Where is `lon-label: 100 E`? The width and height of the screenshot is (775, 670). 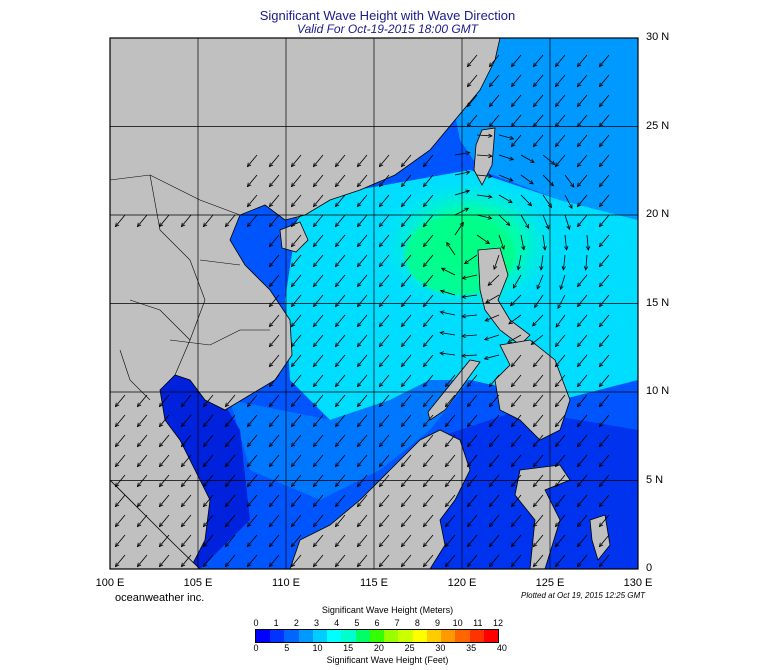
lon-label: 100 E is located at coordinates (110, 583).